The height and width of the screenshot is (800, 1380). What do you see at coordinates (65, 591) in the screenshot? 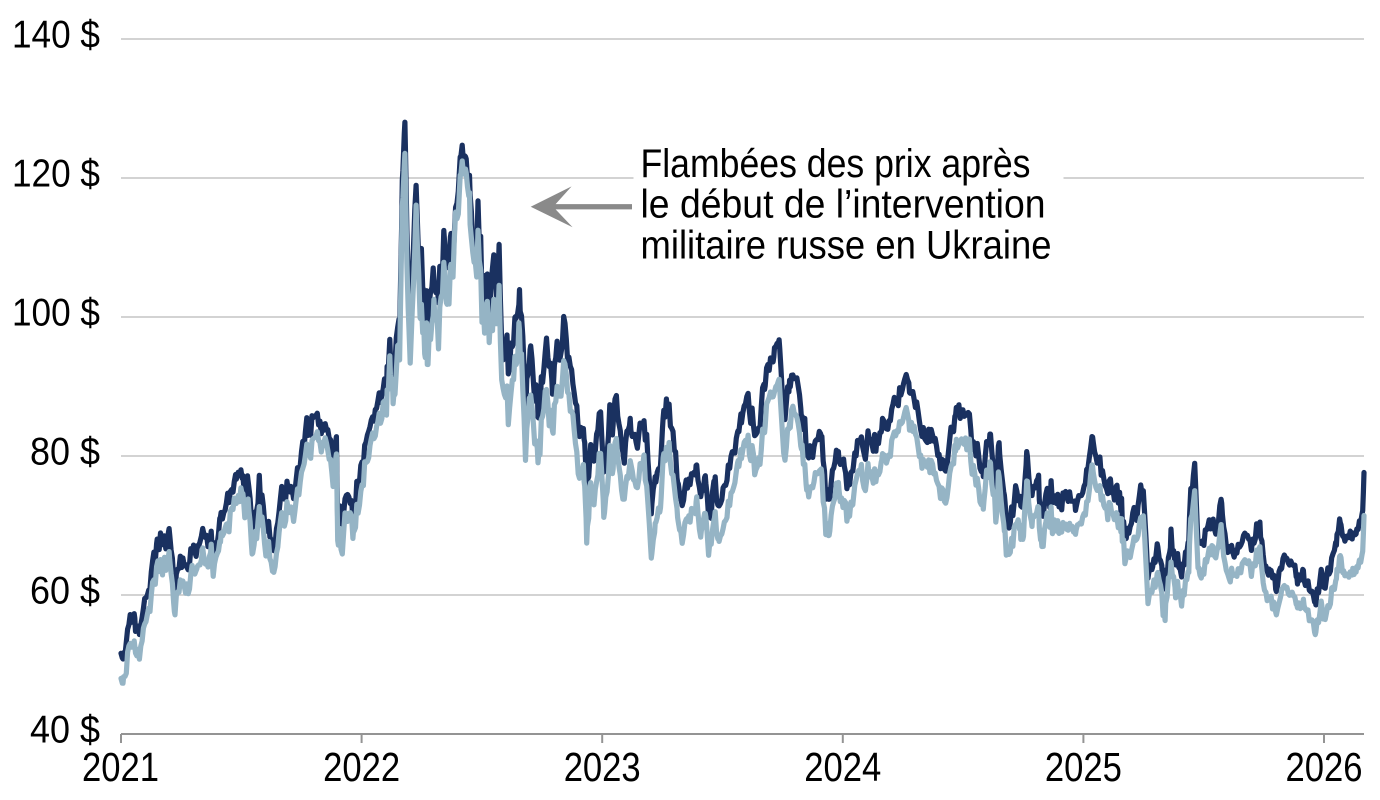
I see `svg-text: 60 $` at bounding box center [65, 591].